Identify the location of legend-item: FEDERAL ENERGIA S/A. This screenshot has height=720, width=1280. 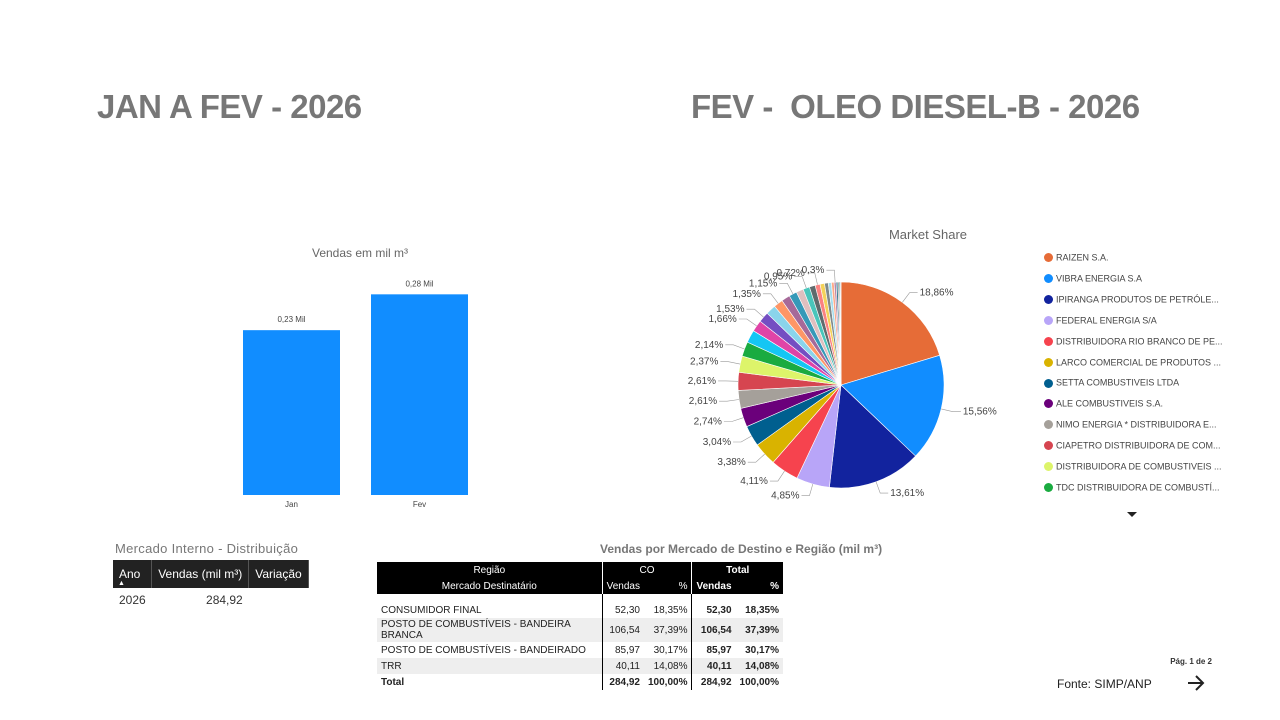
(1100, 322).